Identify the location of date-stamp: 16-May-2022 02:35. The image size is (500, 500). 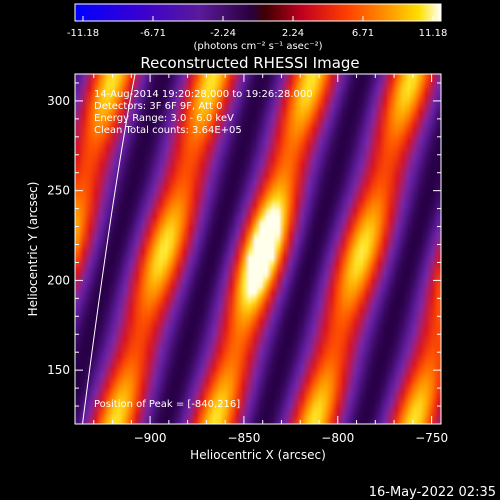
(432, 492).